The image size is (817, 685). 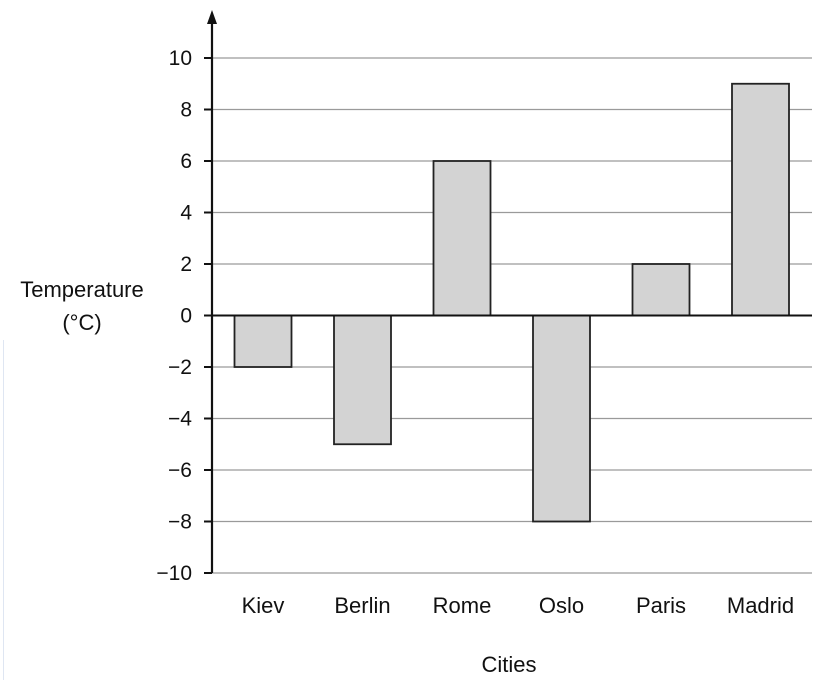 What do you see at coordinates (760, 199) in the screenshot?
I see `bar-madrid` at bounding box center [760, 199].